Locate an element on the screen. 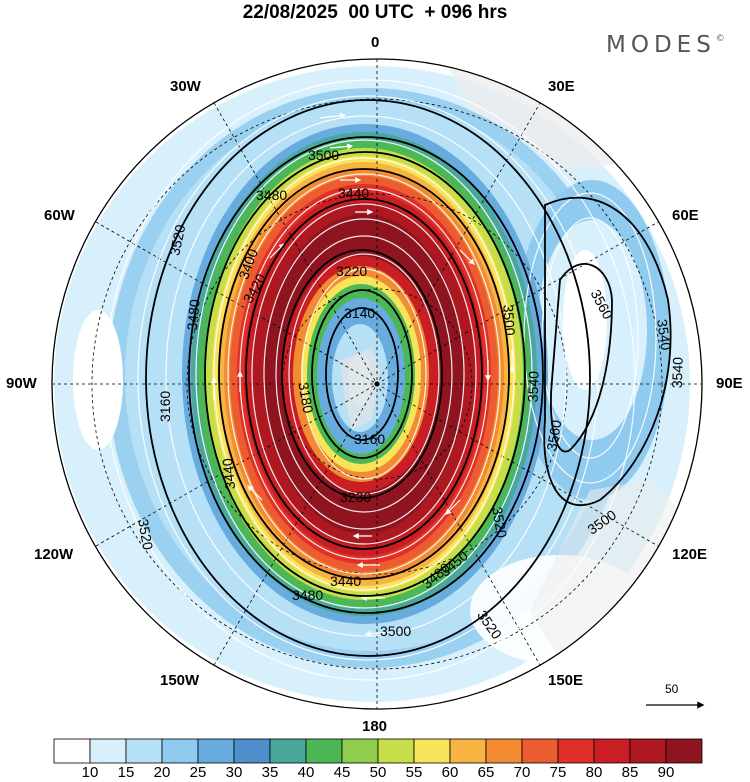  lon-label-120e: 120E is located at coordinates (690, 554).